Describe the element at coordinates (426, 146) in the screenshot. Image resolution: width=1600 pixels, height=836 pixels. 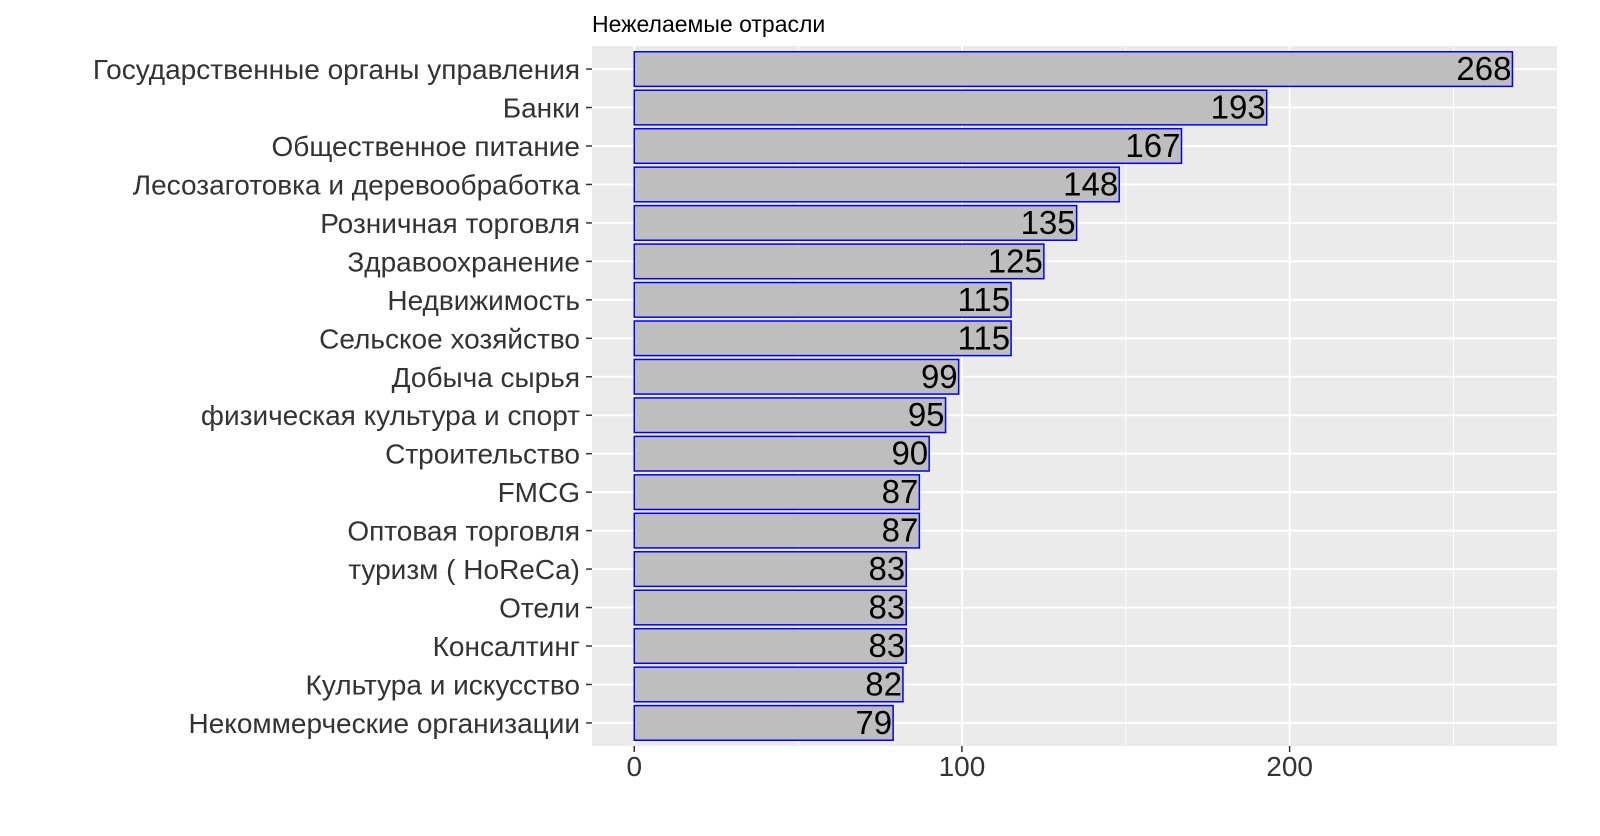
I see `y-tick-label: Общественное питание` at that location.